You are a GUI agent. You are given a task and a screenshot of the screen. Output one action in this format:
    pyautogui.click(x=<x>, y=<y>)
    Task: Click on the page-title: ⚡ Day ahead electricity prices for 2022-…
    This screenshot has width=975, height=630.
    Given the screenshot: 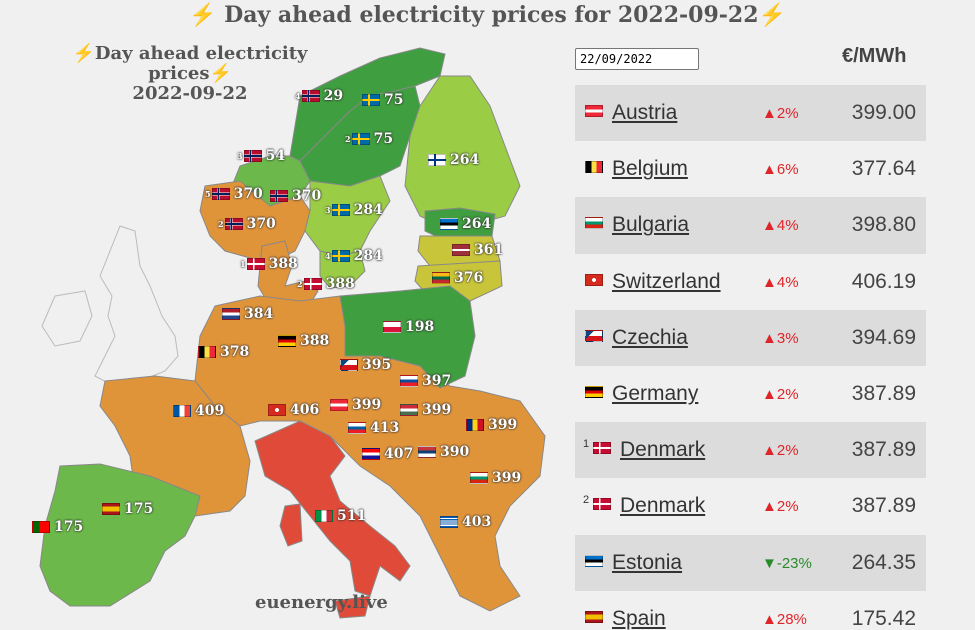 What is the action you would take?
    pyautogui.click(x=487, y=15)
    